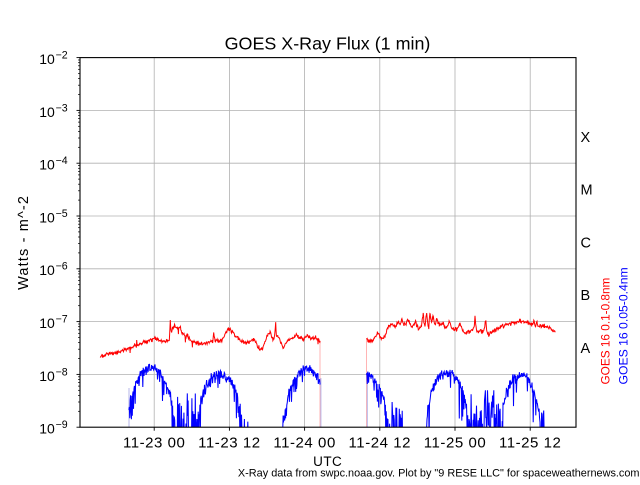 The height and width of the screenshot is (485, 640). Describe the element at coordinates (327, 461) in the screenshot. I see `svg-text: UTC` at that location.